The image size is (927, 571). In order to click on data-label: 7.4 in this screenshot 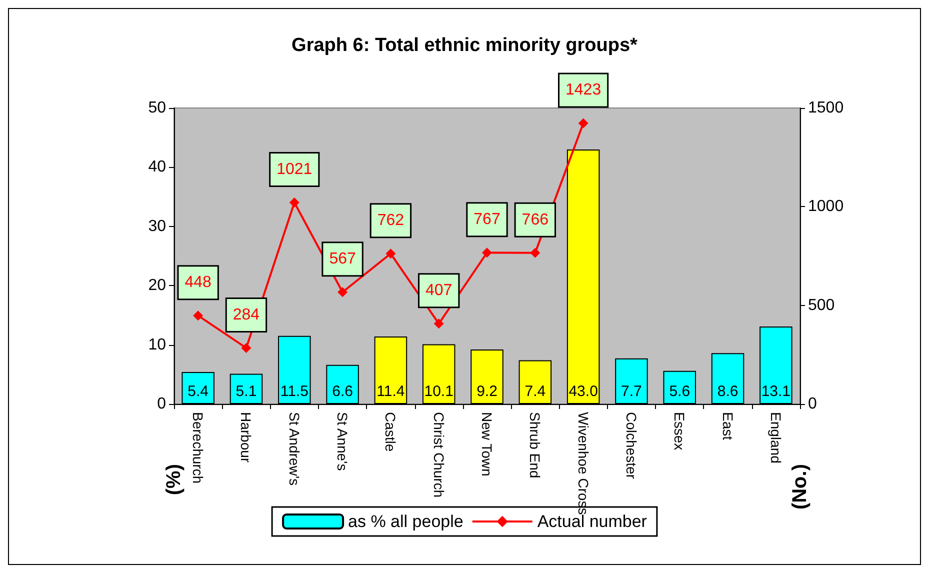, I will do `click(535, 391)`.